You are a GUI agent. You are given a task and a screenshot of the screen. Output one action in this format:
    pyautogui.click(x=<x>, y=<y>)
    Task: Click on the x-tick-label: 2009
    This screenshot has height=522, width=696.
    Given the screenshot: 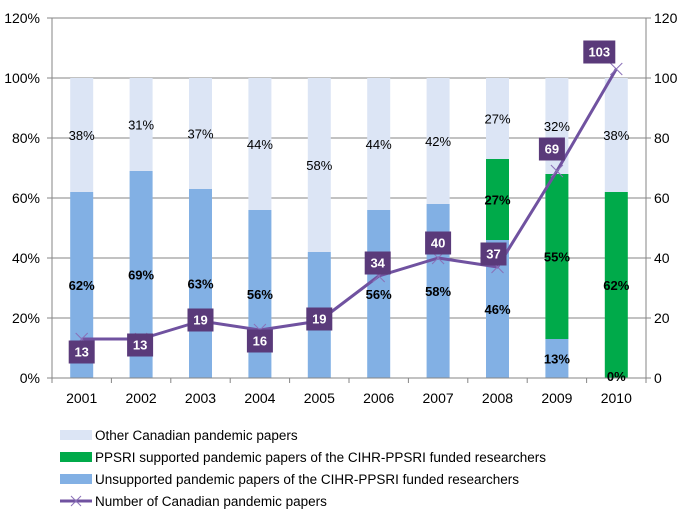 What is the action you would take?
    pyautogui.click(x=556, y=398)
    